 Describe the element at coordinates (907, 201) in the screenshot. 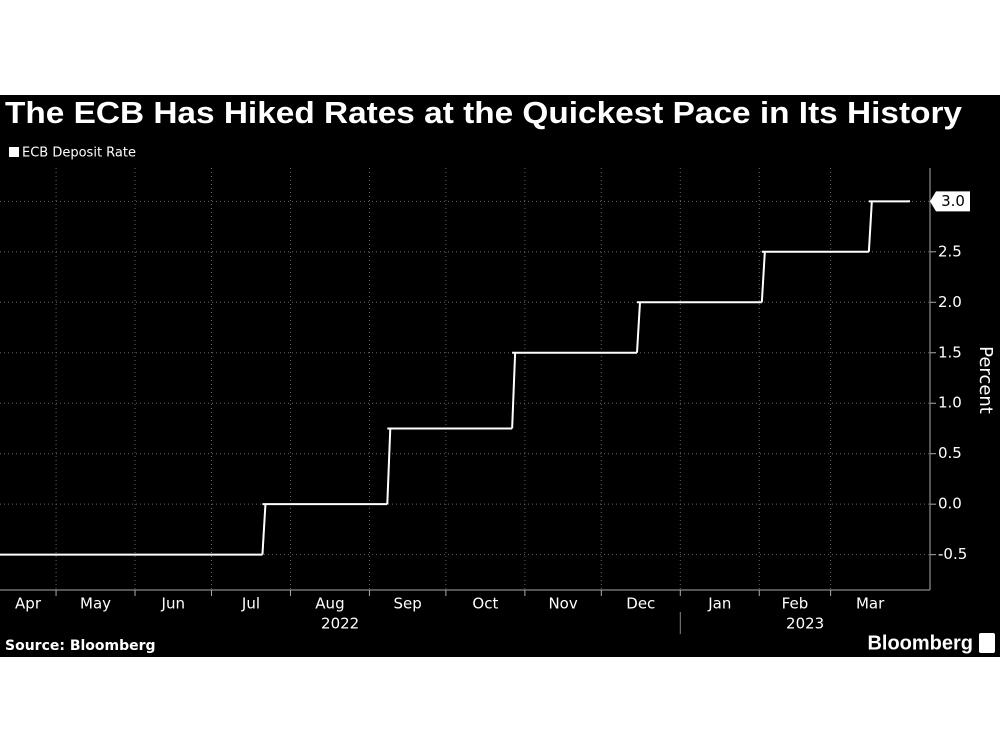

I see `line-point` at that location.